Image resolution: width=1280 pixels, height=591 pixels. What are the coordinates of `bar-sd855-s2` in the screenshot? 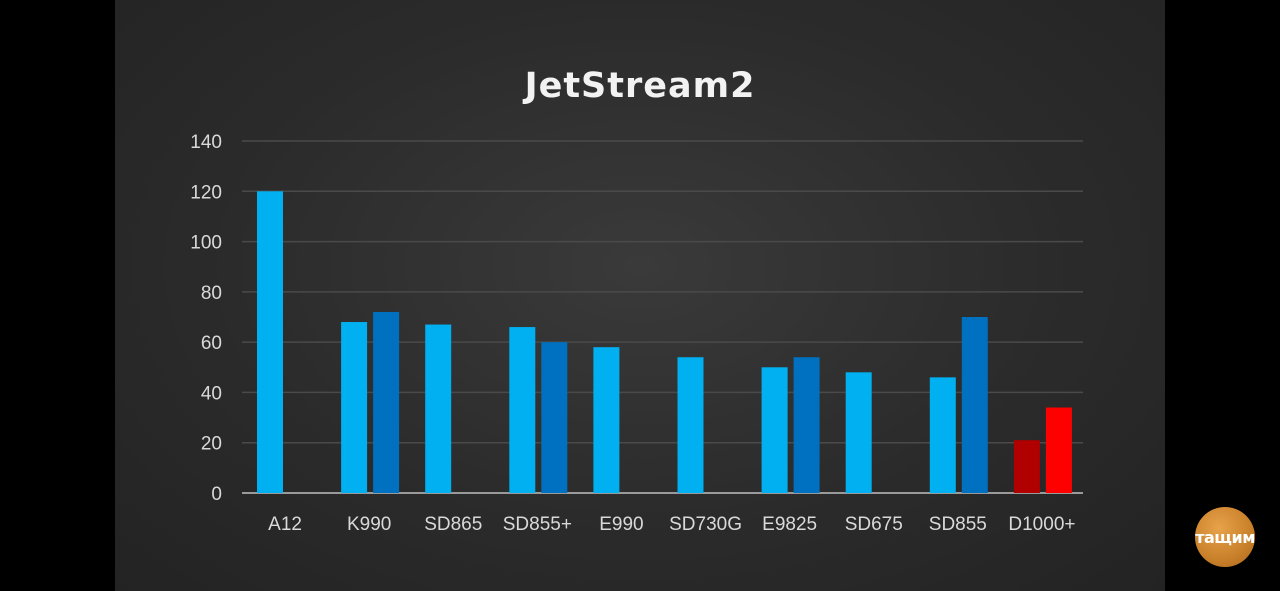 It's located at (974, 405).